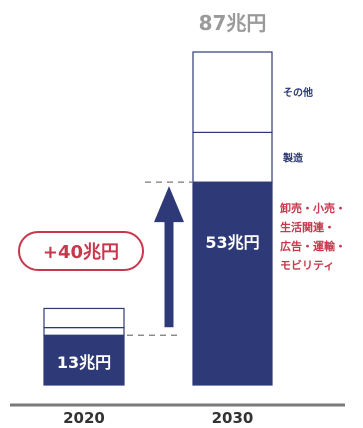  What do you see at coordinates (169, 204) in the screenshot?
I see `growth-arrow-head` at bounding box center [169, 204].